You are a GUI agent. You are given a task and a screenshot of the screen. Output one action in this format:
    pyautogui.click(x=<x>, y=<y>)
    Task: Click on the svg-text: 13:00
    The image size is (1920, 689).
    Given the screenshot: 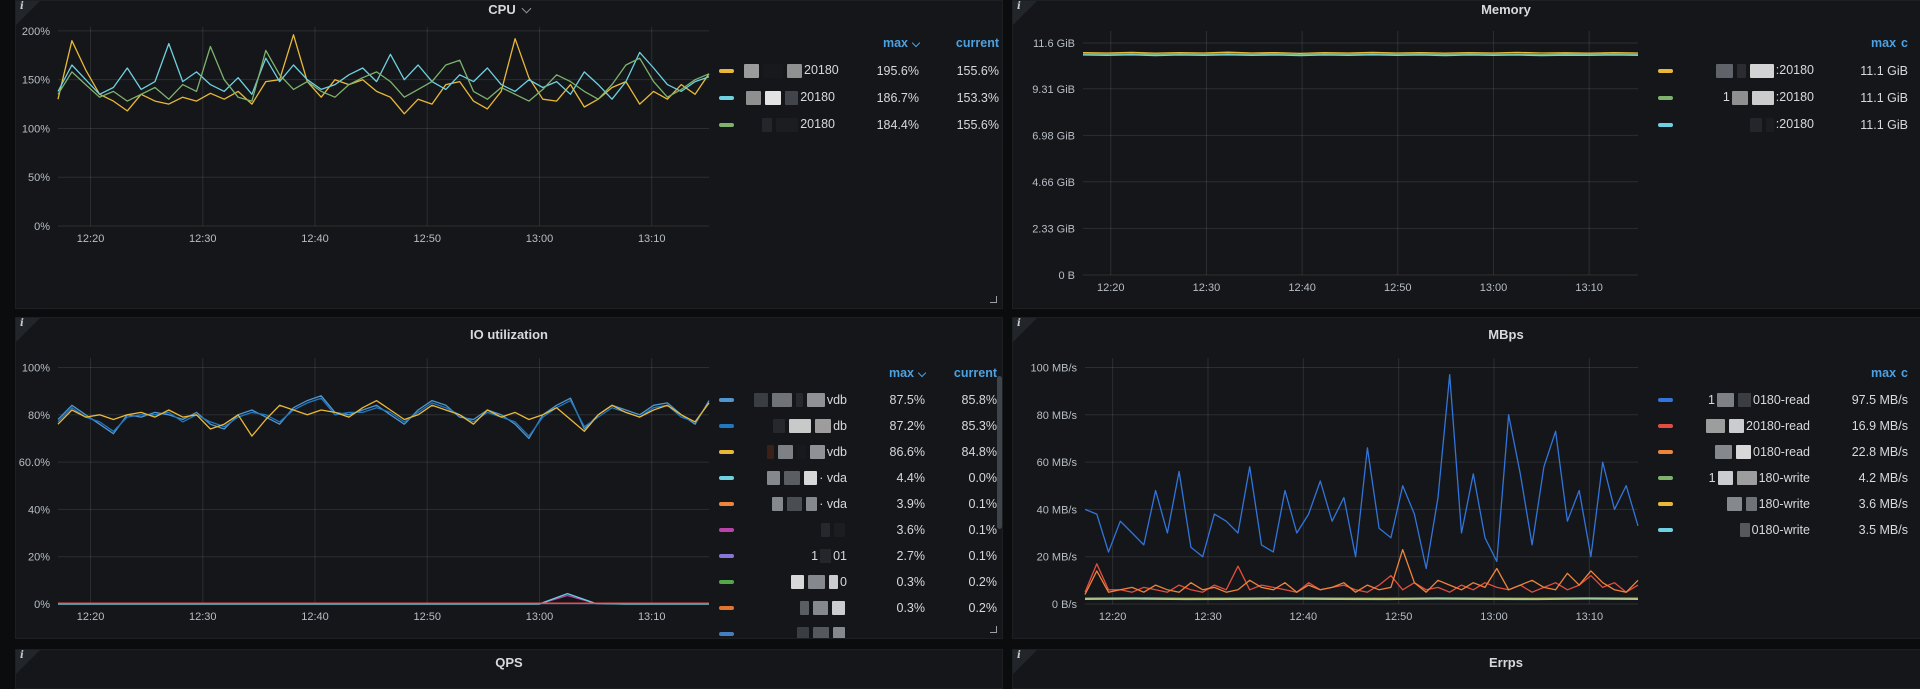 What is the action you would take?
    pyautogui.click(x=1494, y=288)
    